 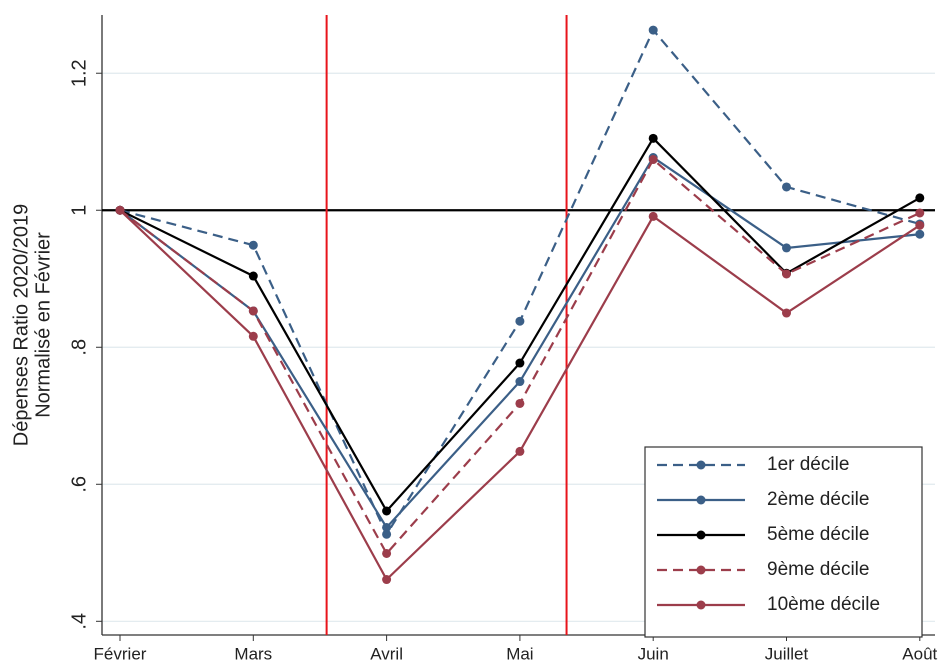 I want to click on y-tick-label: 1.2, so click(x=79, y=73).